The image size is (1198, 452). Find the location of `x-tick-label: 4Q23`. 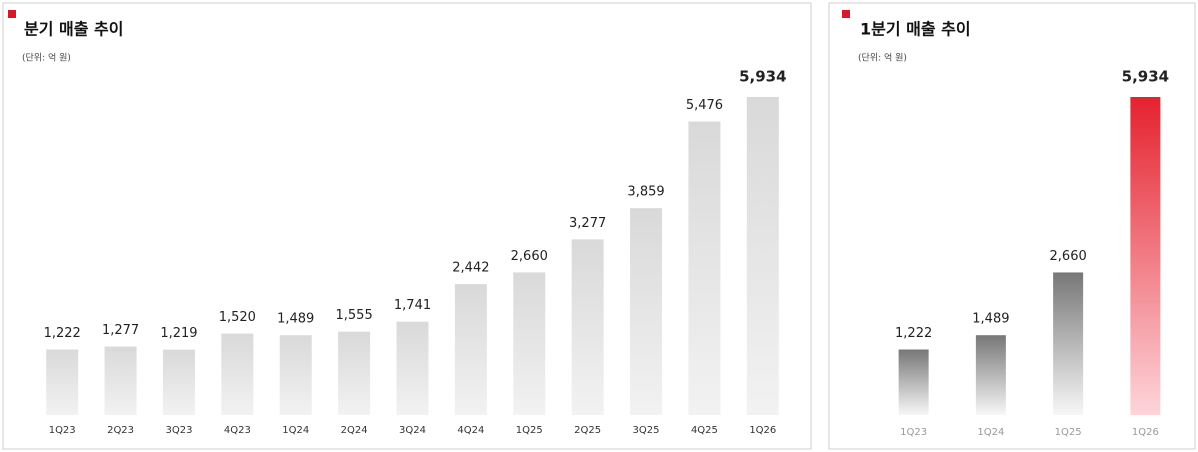

x-tick-label: 4Q23 is located at coordinates (237, 430).